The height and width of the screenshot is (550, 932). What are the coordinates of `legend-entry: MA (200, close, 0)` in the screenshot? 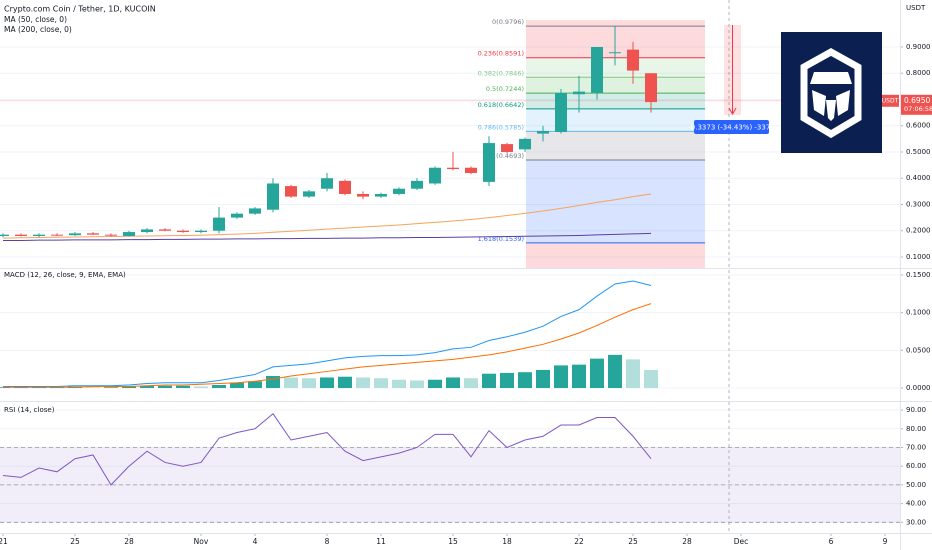 It's located at (38, 29).